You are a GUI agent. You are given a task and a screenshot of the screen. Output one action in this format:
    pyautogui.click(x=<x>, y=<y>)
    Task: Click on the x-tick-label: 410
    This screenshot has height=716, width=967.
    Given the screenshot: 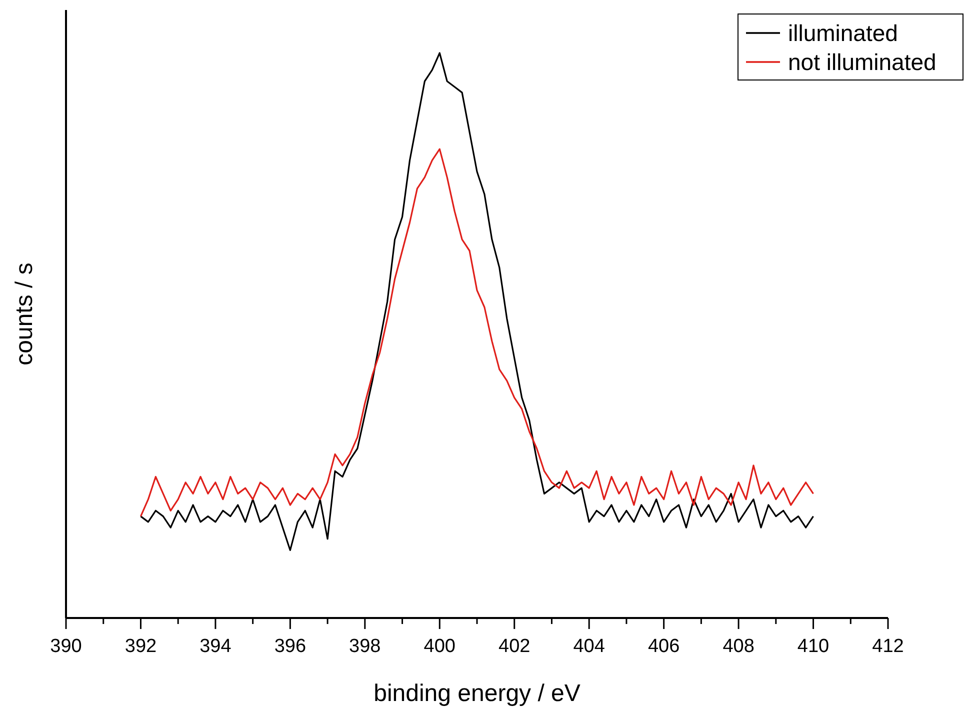 What is the action you would take?
    pyautogui.click(x=813, y=646)
    